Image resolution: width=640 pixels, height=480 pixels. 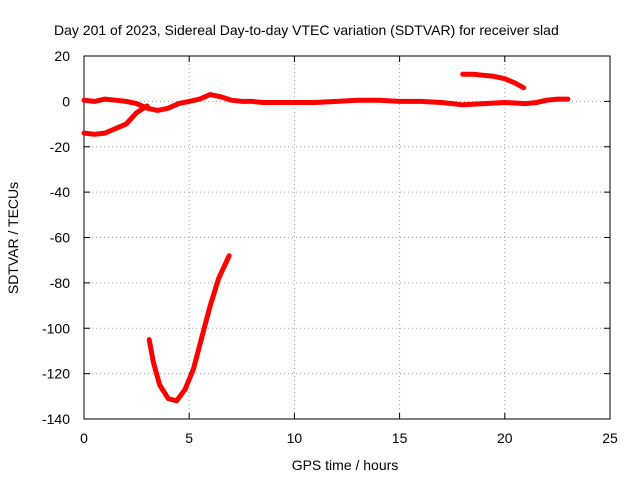 I want to click on y-tick-label: -60, so click(x=60, y=238).